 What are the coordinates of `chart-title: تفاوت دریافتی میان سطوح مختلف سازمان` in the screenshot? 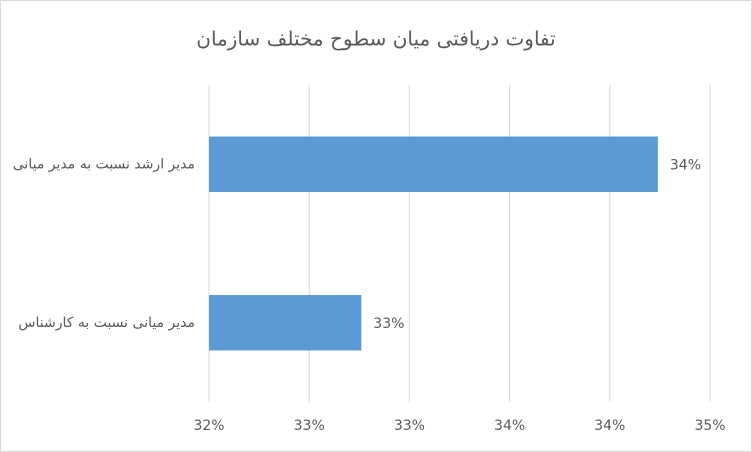 It's located at (375, 39).